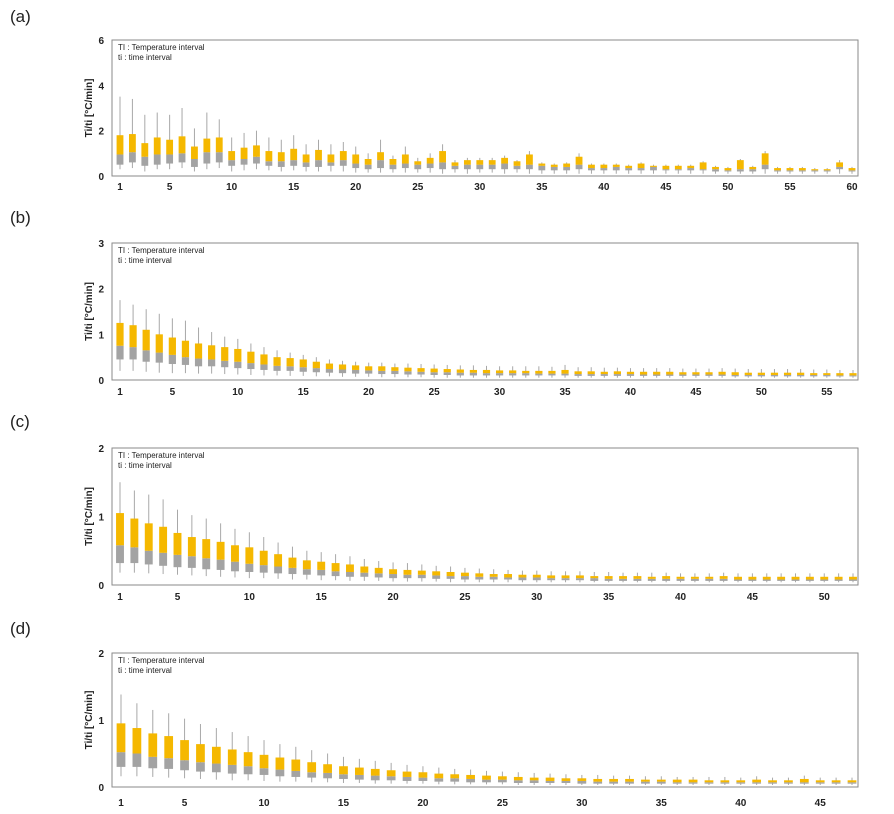 The image size is (894, 814). I want to click on y-tick-label: 2, so click(101, 132).